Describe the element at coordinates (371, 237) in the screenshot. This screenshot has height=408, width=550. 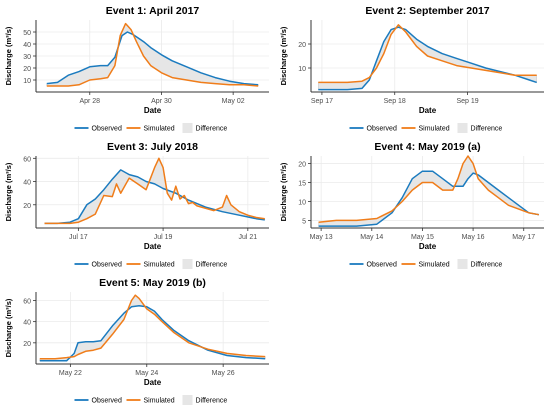
I see `x-tick-label: May 14` at that location.